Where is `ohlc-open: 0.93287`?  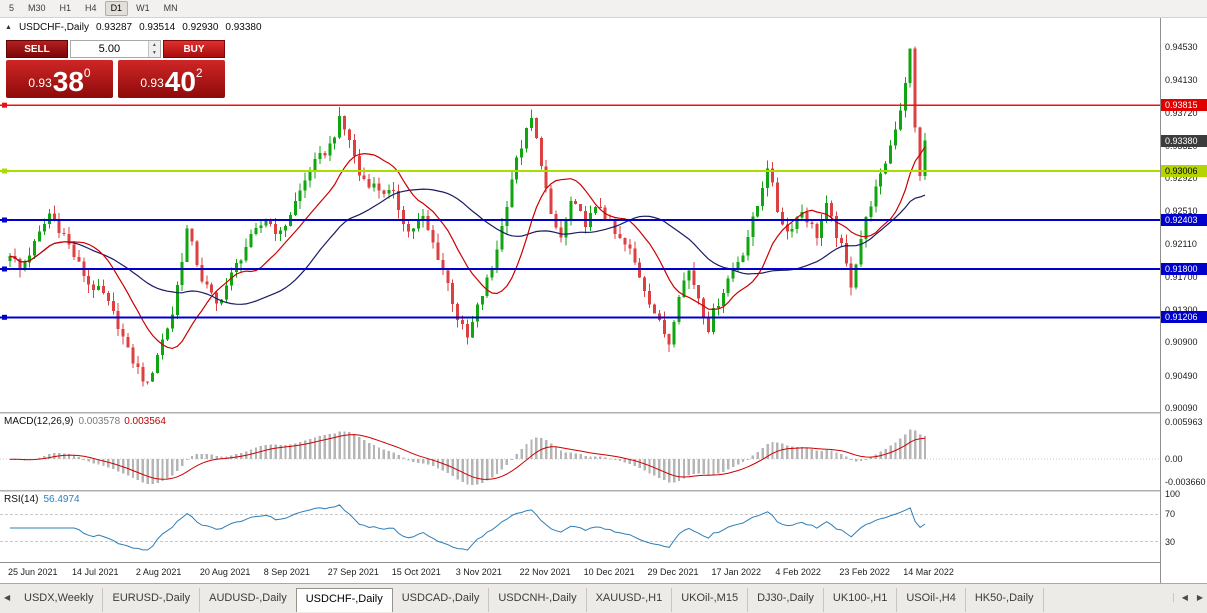 ohlc-open: 0.93287 is located at coordinates (114, 27).